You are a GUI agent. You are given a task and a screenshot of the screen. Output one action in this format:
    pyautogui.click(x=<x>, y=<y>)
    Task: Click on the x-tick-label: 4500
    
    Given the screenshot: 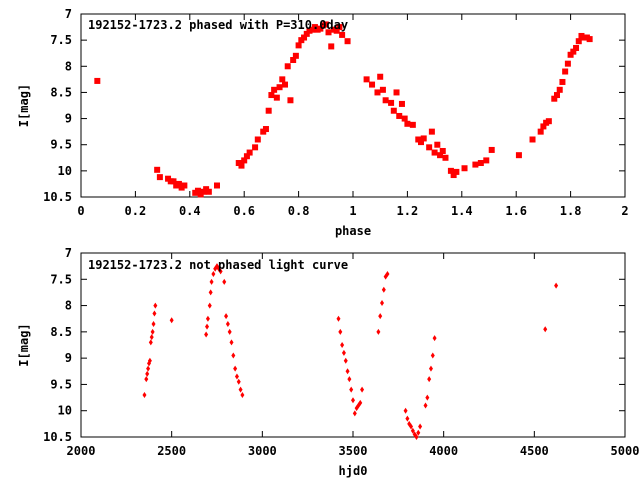 What is the action you would take?
    pyautogui.click(x=534, y=451)
    